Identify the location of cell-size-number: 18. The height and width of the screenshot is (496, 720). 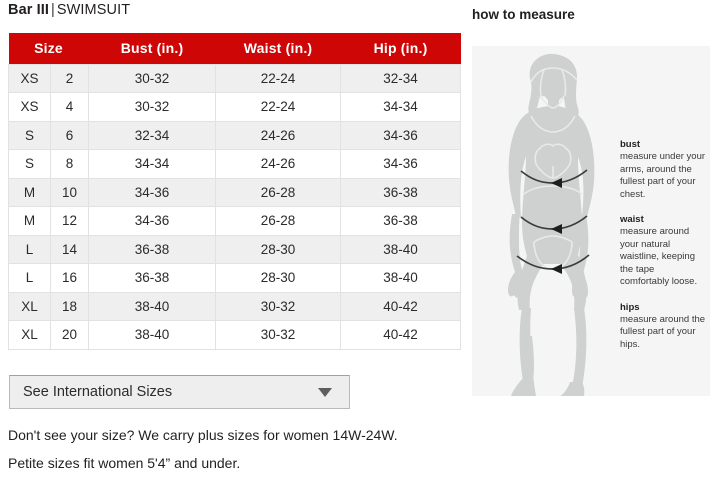
(69, 306).